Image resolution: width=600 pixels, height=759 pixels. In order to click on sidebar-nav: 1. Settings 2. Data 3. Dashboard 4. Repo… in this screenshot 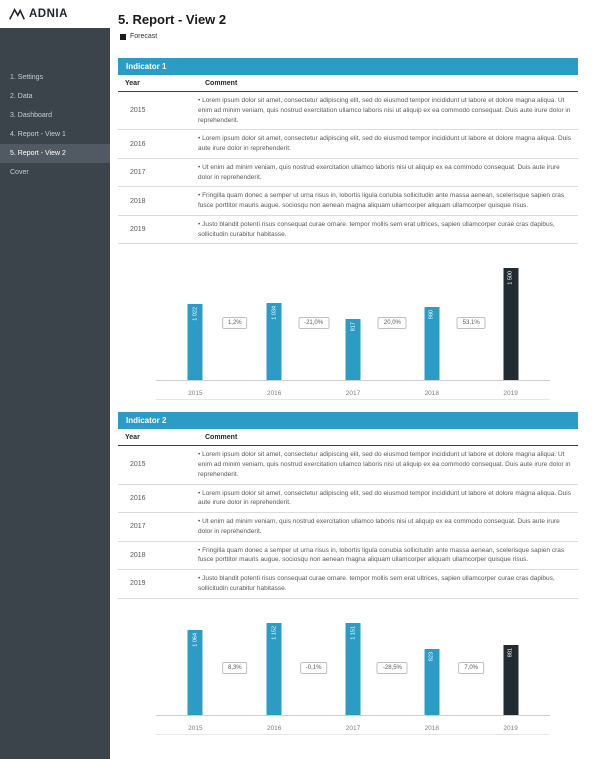, I will do `click(55, 125)`.